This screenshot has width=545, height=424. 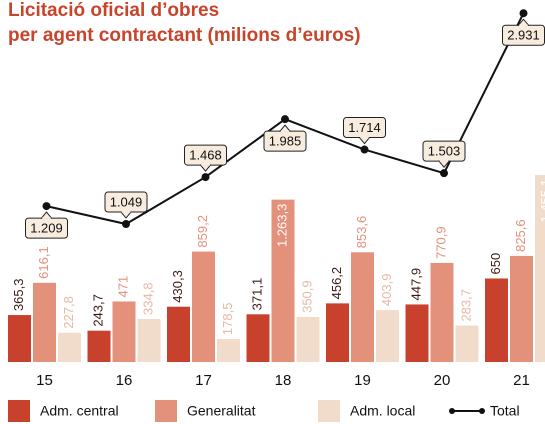 I want to click on value-label: 1.455,1, so click(x=541, y=200).